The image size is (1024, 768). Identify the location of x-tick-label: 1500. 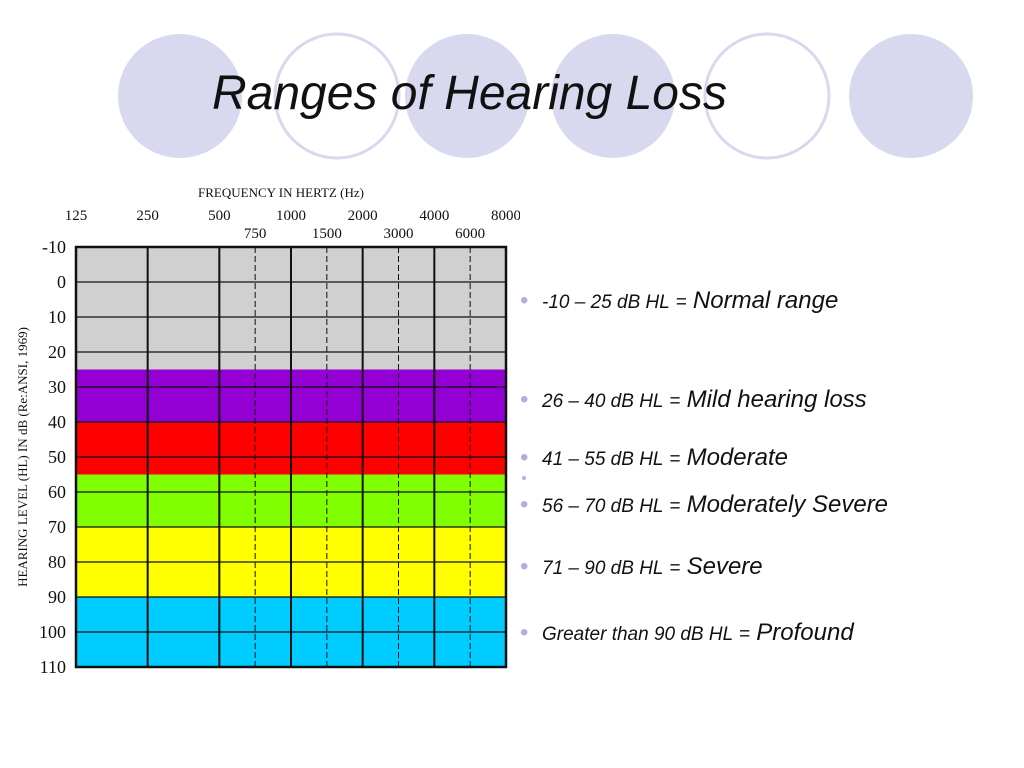
(327, 234).